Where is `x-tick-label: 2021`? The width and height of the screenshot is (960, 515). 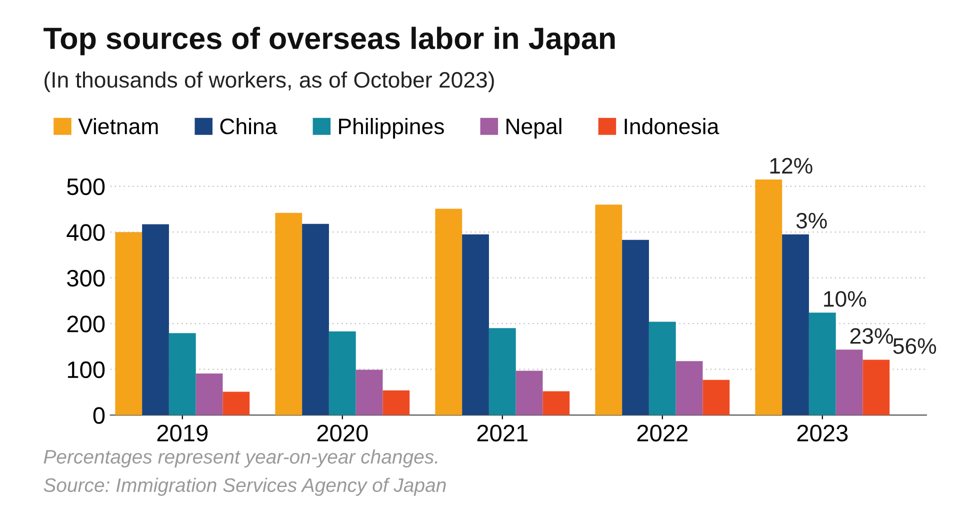
x-tick-label: 2021 is located at coordinates (502, 433).